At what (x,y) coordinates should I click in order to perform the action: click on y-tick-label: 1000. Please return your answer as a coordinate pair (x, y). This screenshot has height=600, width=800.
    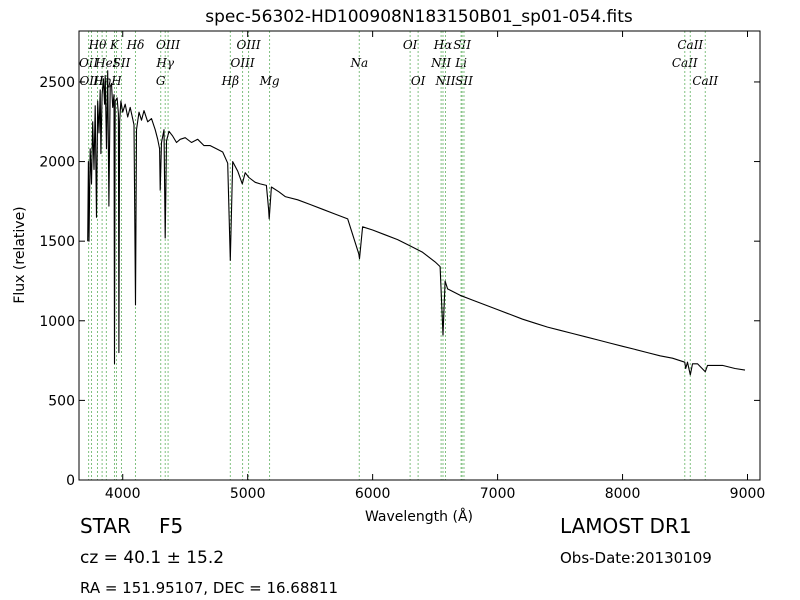
    Looking at the image, I should click on (57, 322).